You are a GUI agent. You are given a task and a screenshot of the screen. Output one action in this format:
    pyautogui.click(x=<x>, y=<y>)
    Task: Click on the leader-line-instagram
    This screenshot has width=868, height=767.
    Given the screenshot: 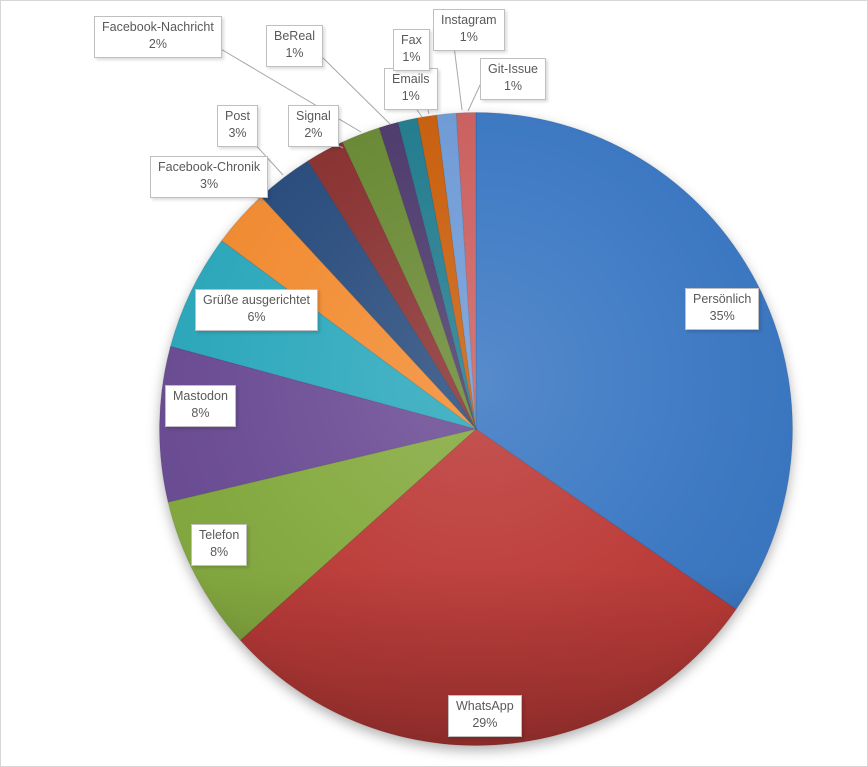 What is the action you would take?
    pyautogui.click(x=458, y=78)
    